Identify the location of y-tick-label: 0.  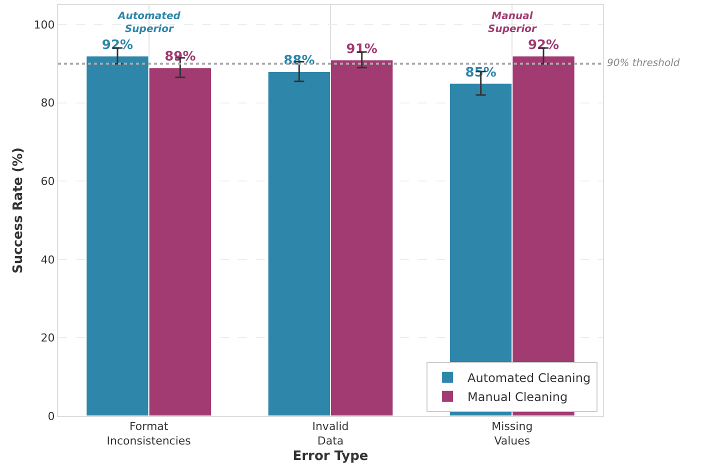
(51, 416).